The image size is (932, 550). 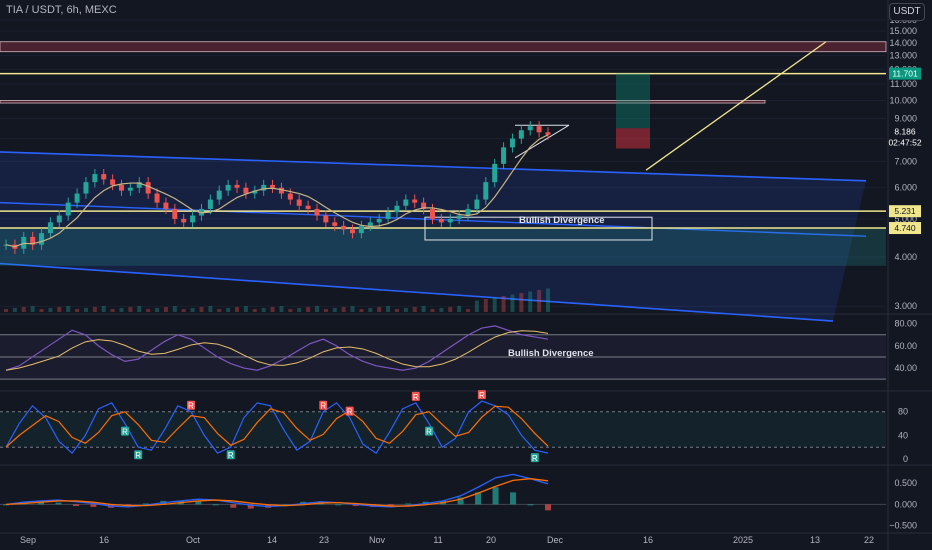 I want to click on stoch-d-line, so click(x=277, y=426).